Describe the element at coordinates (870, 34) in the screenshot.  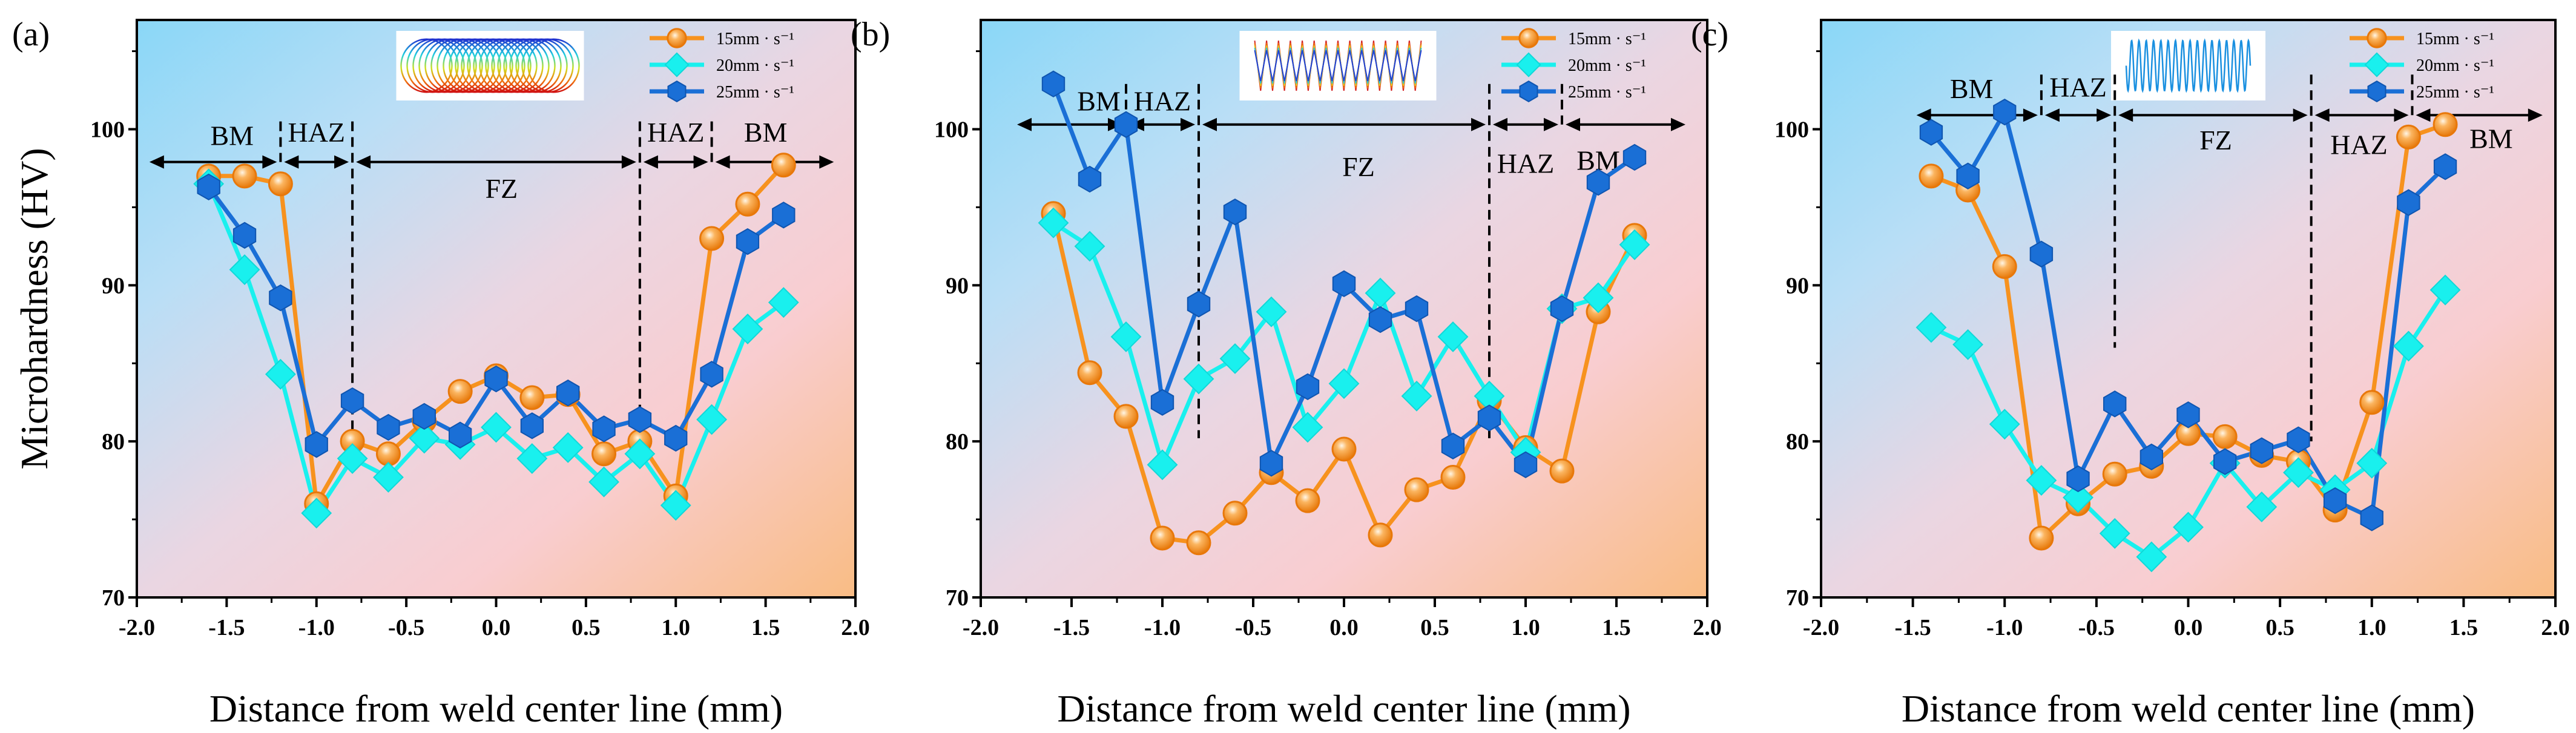
I see `panel-label: (b)` at that location.